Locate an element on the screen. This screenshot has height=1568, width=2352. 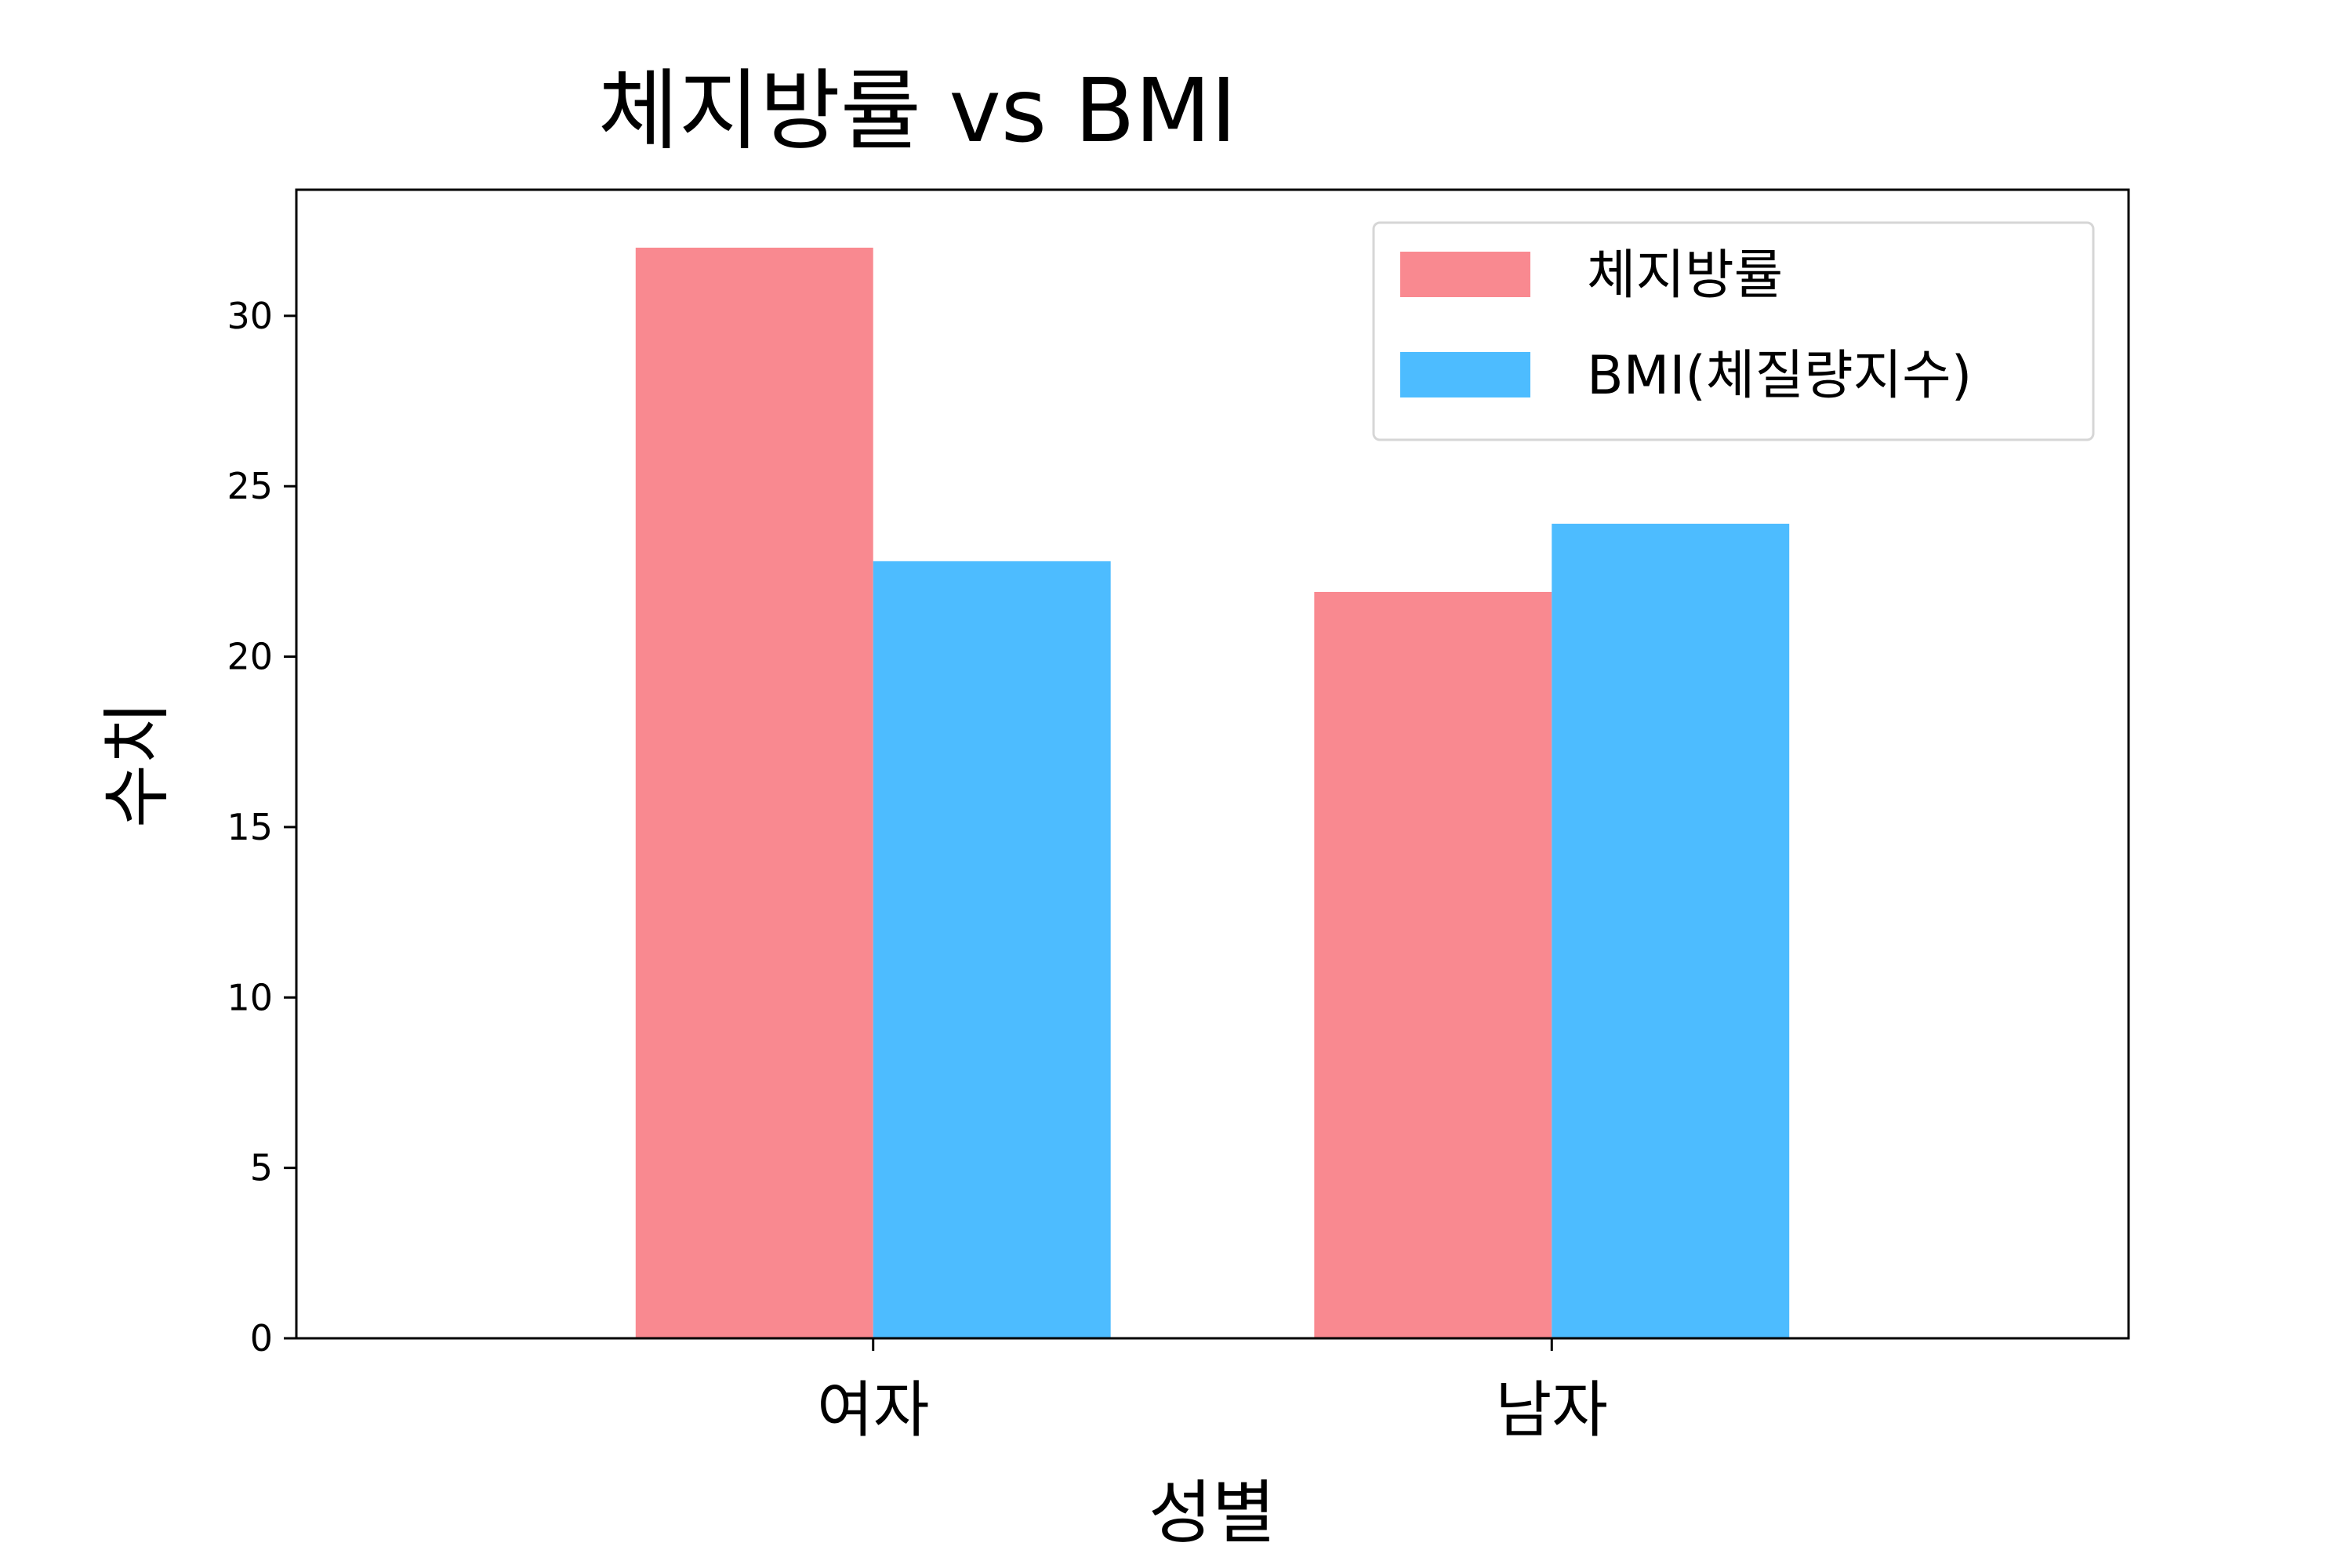
legend-frame is located at coordinates (1734, 331).